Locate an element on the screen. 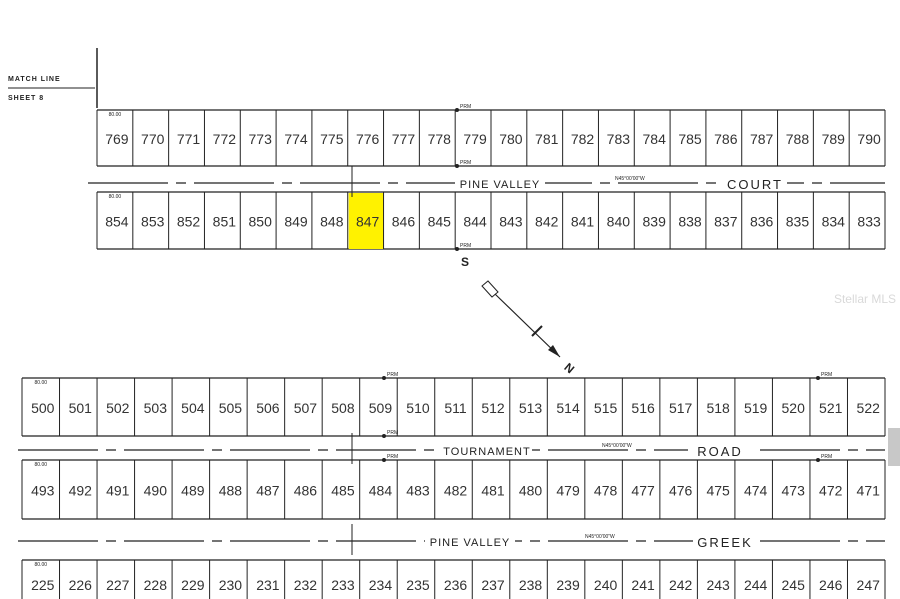  lot-number: 774 is located at coordinates (296, 139).